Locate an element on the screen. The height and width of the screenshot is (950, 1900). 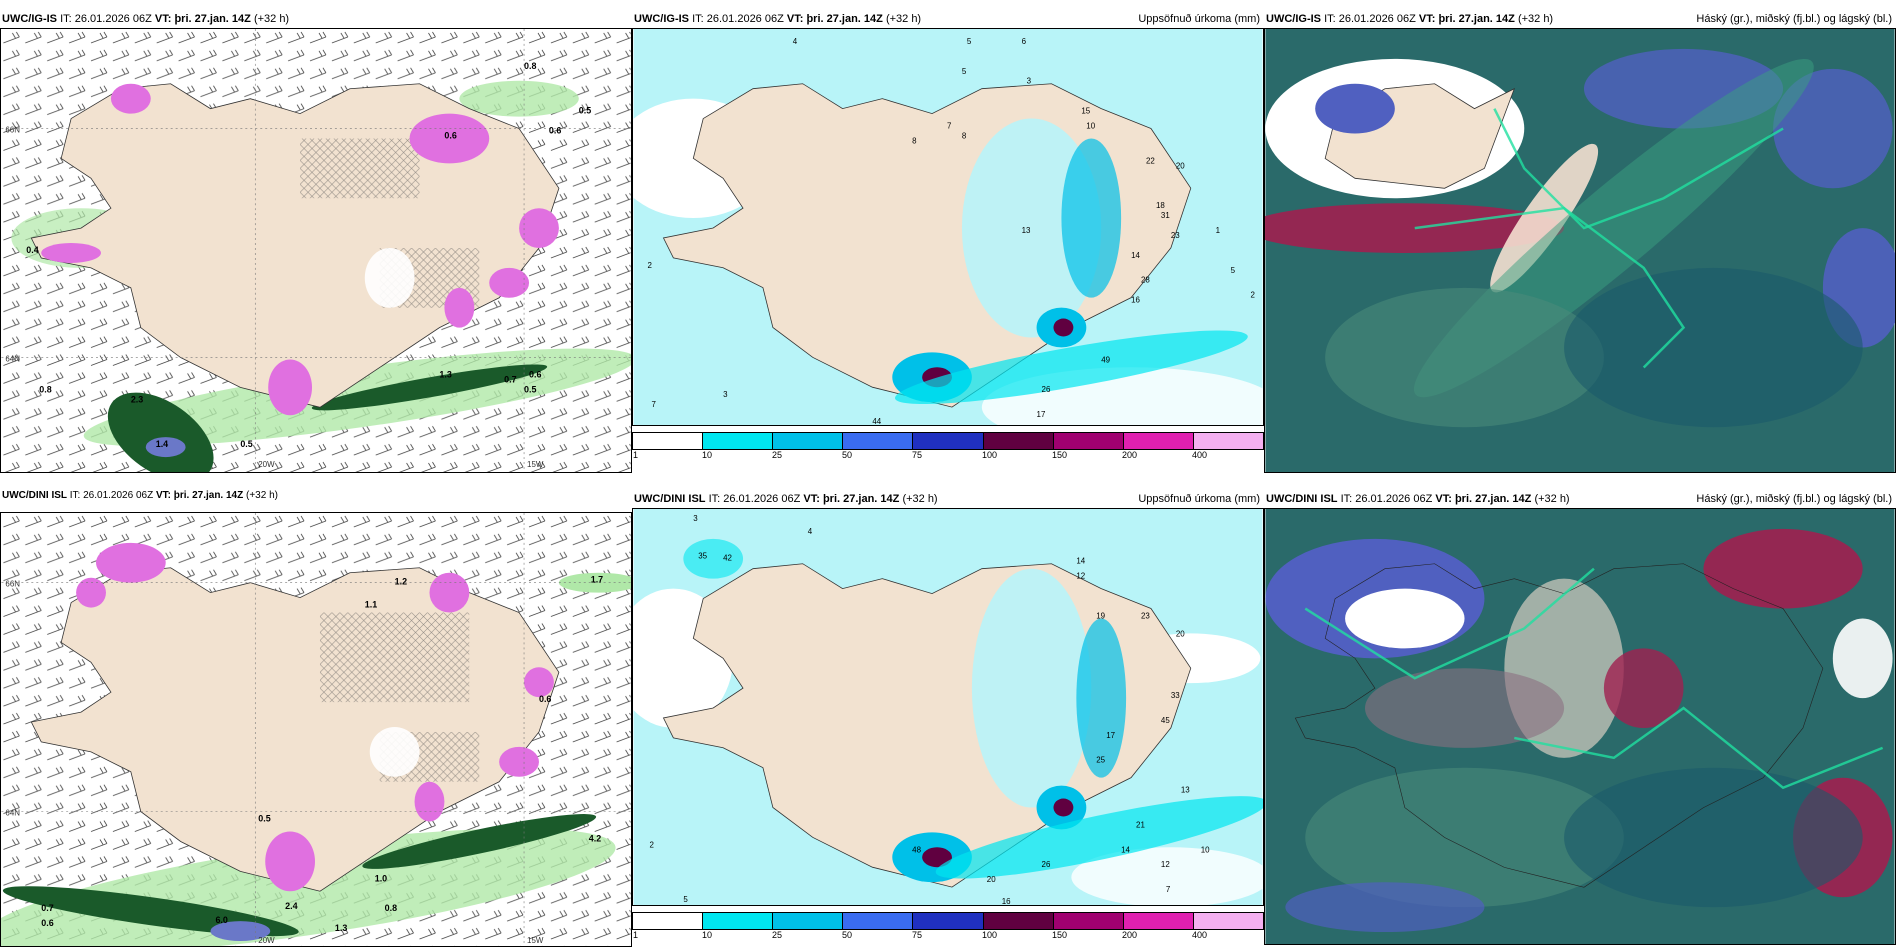
value-label: 33 is located at coordinates (1175, 695).